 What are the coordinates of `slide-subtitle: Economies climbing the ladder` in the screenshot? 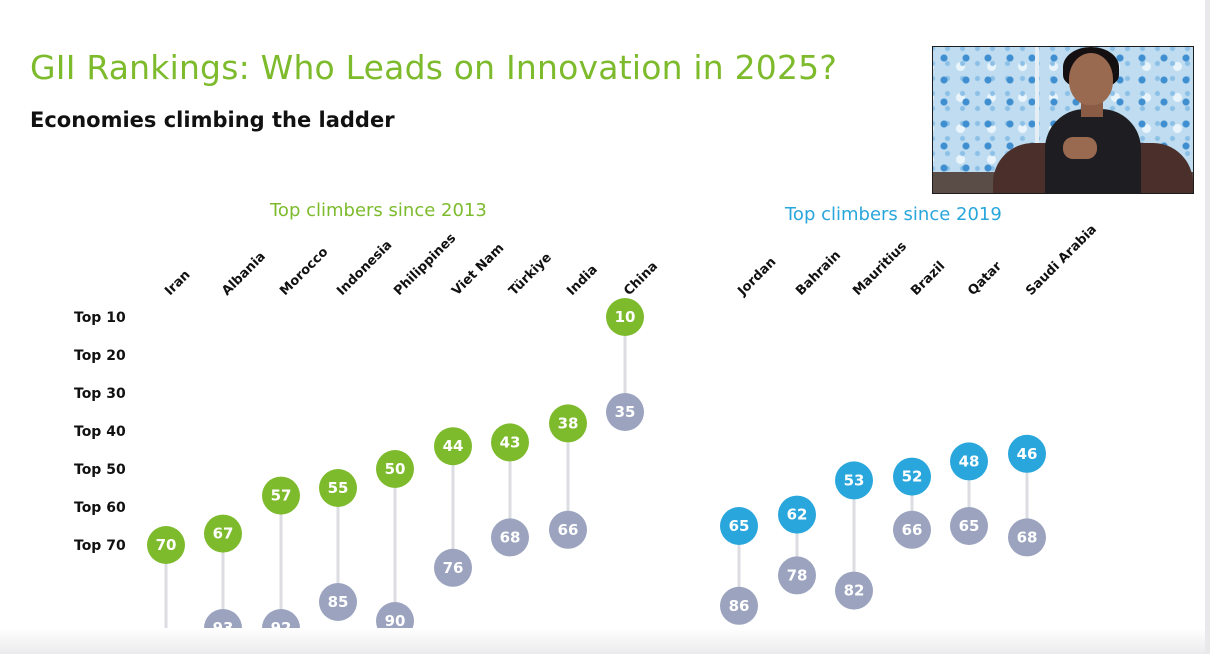 It's located at (212, 120).